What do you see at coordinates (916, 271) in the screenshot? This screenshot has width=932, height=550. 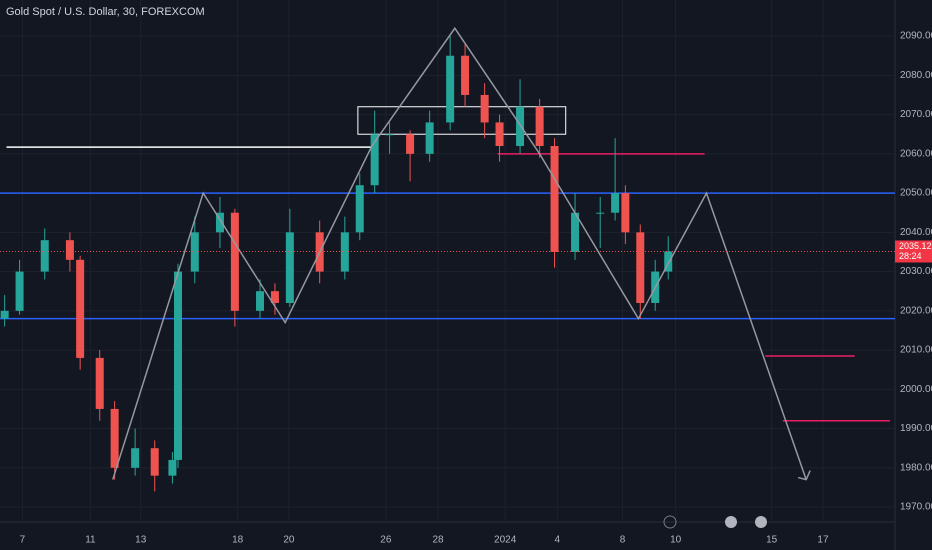 I see `y-tick-label: 2030.00` at bounding box center [916, 271].